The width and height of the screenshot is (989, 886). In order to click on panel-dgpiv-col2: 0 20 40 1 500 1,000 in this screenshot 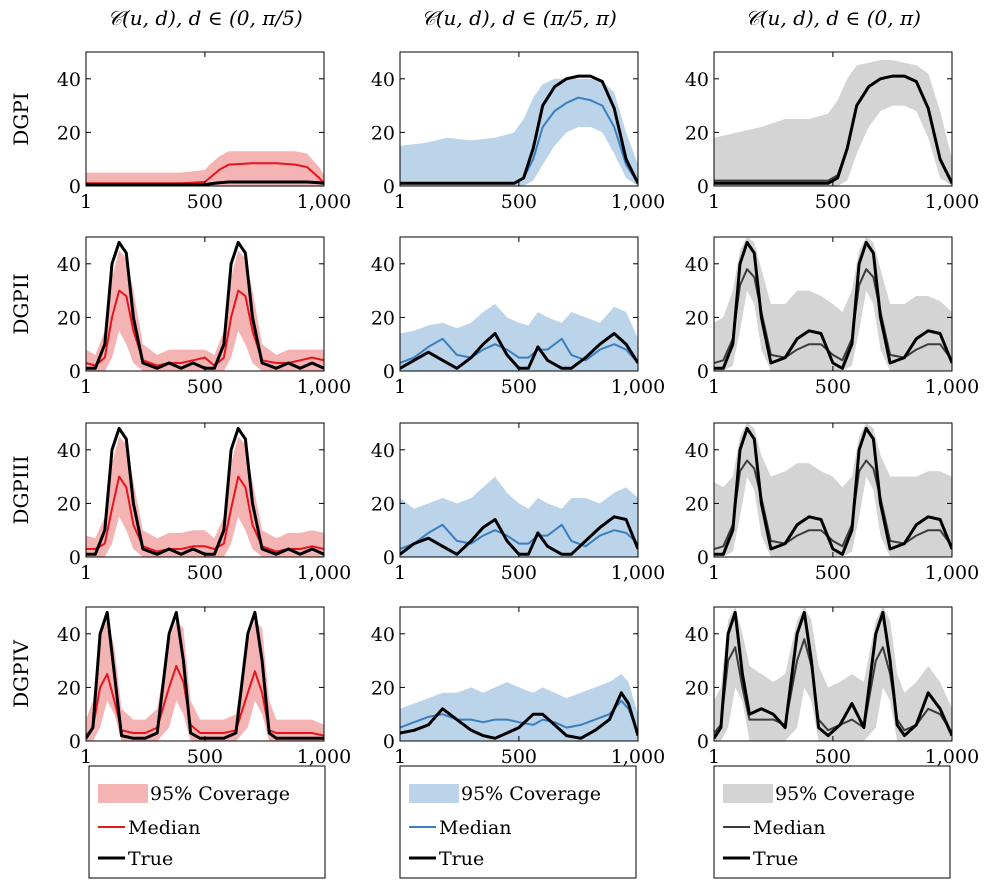, I will do `click(518, 687)`.